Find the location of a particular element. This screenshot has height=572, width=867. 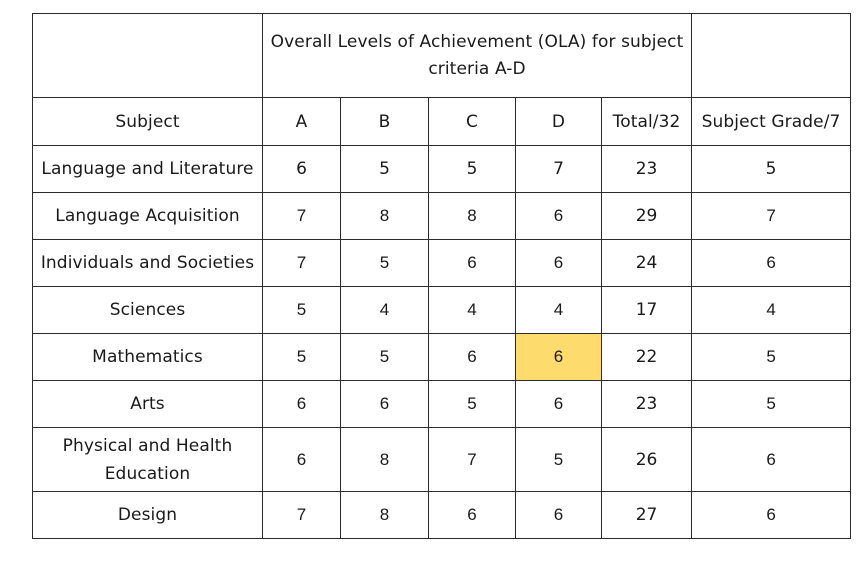

total-score: 22 is located at coordinates (646, 357).